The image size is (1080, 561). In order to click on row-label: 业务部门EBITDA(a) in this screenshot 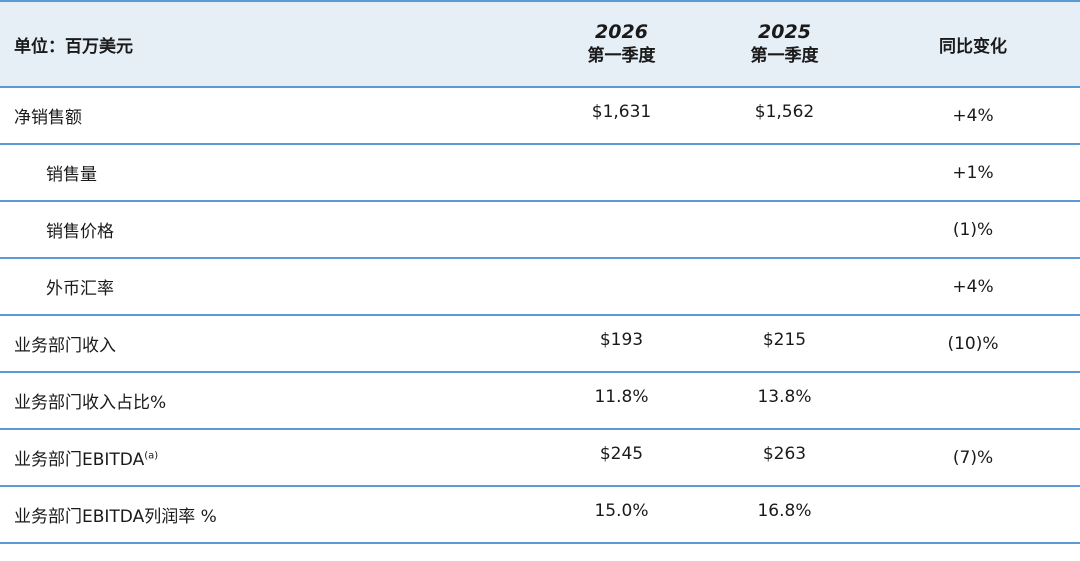, I will do `click(270, 457)`.